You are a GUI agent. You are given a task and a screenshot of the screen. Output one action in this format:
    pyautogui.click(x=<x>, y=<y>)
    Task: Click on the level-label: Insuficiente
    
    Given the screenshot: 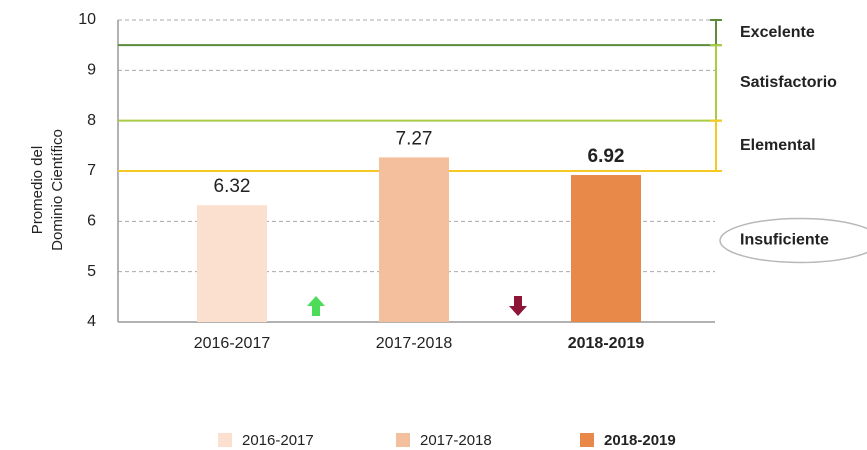 What is the action you would take?
    pyautogui.click(x=784, y=240)
    